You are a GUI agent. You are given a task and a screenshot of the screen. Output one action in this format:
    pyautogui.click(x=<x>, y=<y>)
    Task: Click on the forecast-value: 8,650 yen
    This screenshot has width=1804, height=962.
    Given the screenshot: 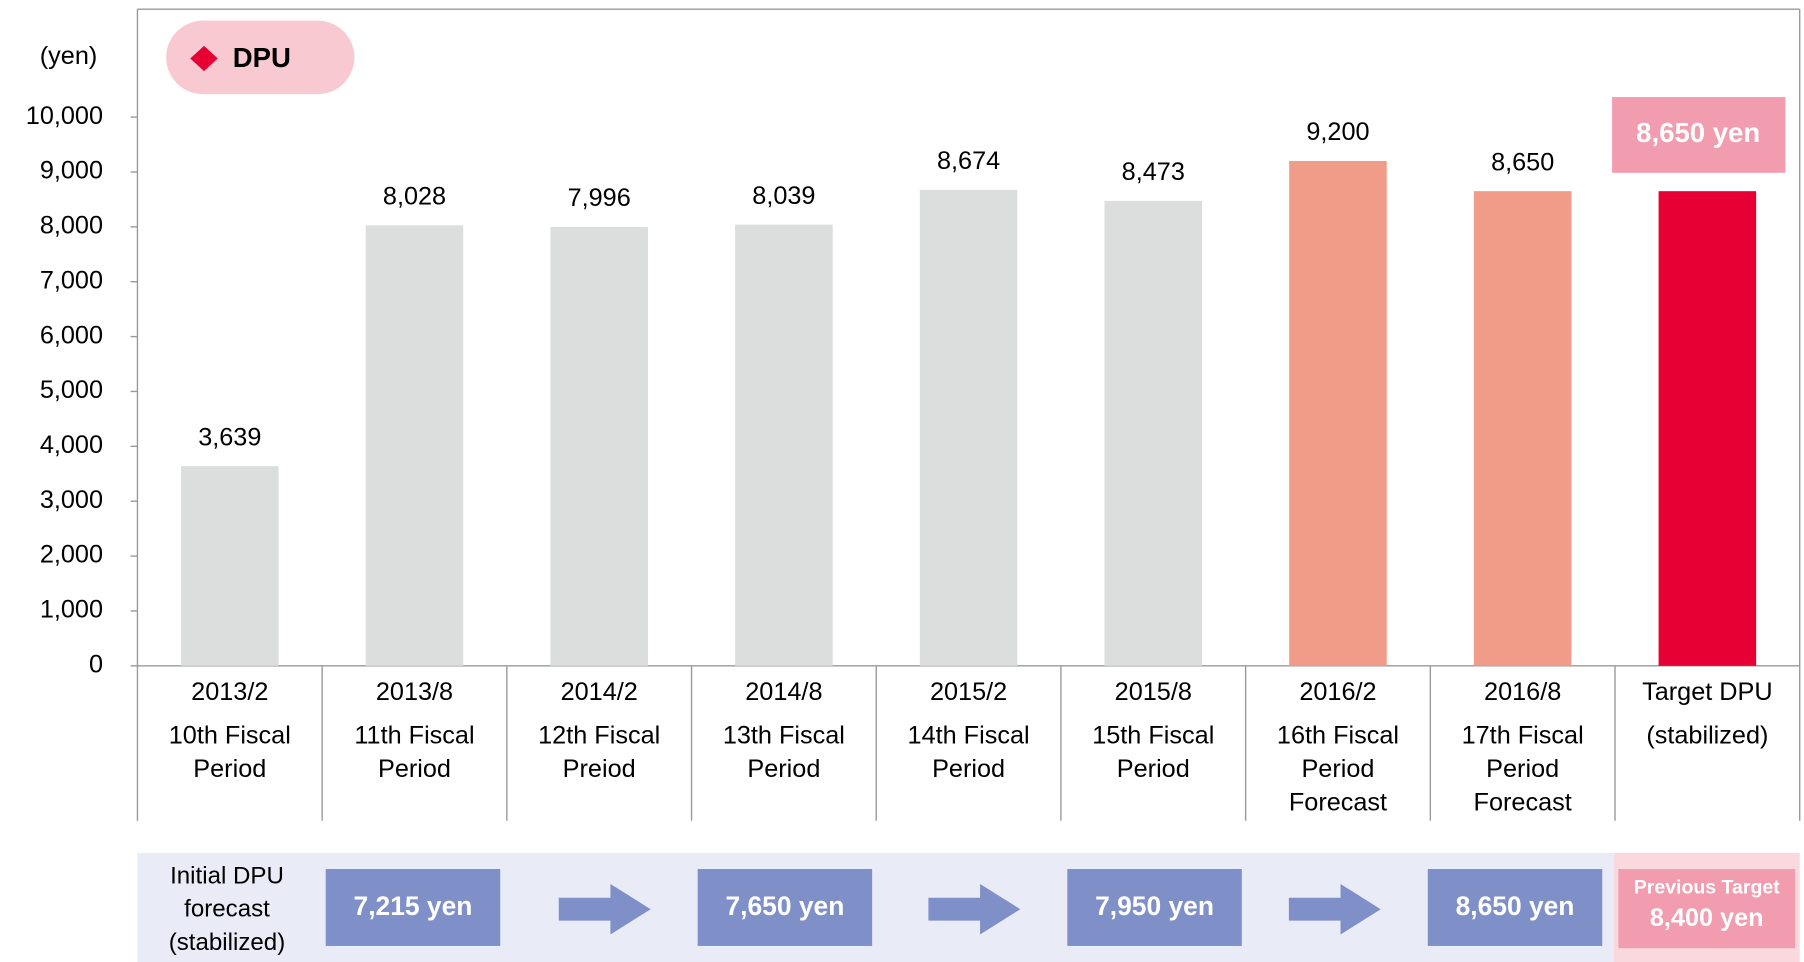 What is the action you would take?
    pyautogui.click(x=1515, y=906)
    